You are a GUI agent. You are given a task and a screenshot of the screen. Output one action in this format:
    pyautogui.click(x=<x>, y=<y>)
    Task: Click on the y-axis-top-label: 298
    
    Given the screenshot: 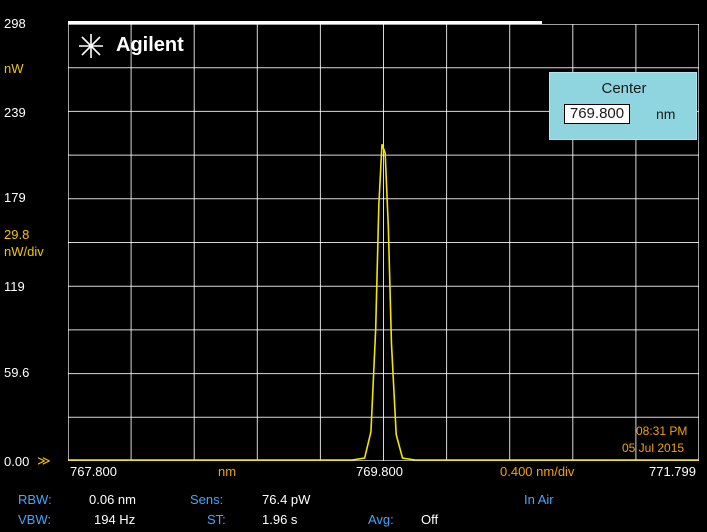 What is the action you would take?
    pyautogui.click(x=15, y=23)
    